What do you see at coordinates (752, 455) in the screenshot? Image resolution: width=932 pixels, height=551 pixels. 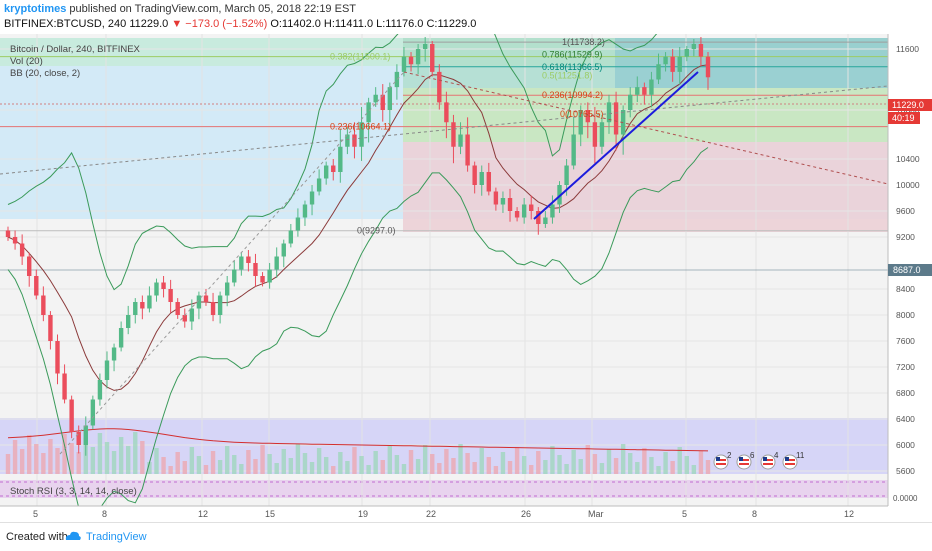 I see `event-badge-count: 6` at bounding box center [752, 455].